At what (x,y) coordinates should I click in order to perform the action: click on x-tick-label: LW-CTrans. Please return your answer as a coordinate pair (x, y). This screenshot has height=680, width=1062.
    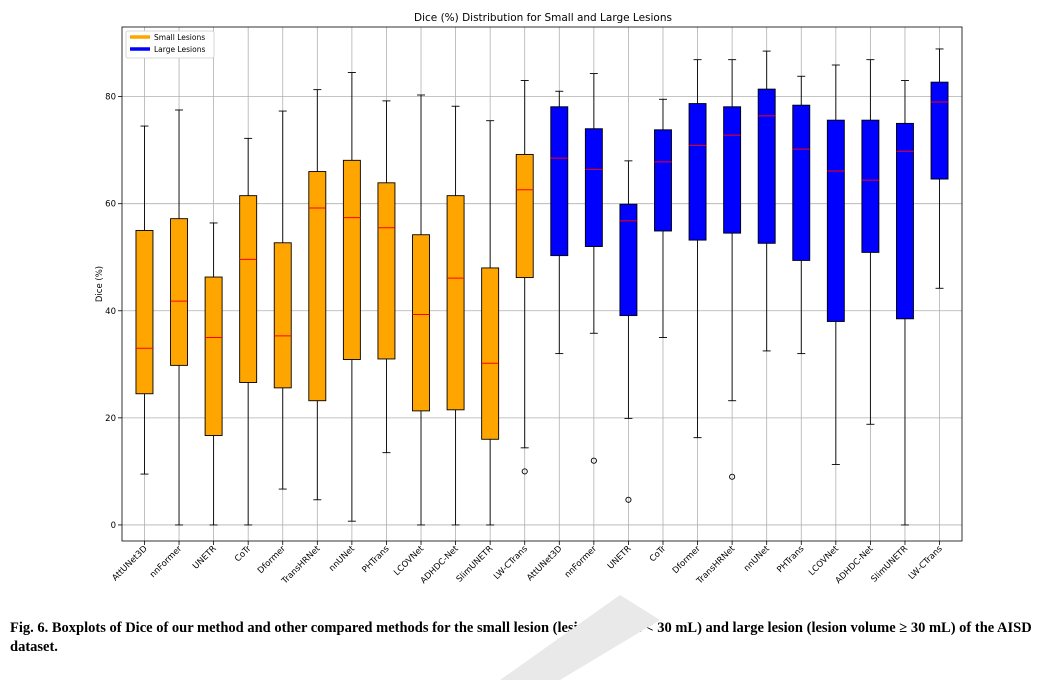
    Looking at the image, I should click on (926, 563).